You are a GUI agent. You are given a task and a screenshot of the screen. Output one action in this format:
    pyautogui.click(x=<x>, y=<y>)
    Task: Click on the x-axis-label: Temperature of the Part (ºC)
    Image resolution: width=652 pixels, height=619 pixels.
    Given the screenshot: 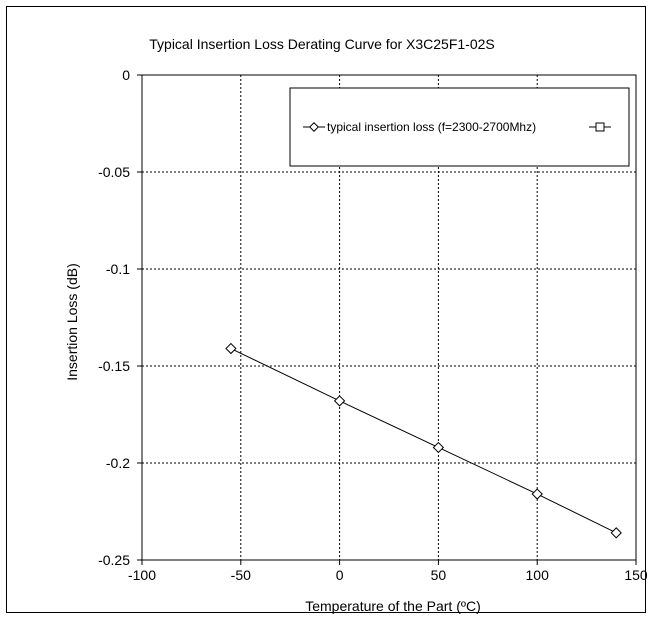 What is the action you would take?
    pyautogui.click(x=393, y=606)
    